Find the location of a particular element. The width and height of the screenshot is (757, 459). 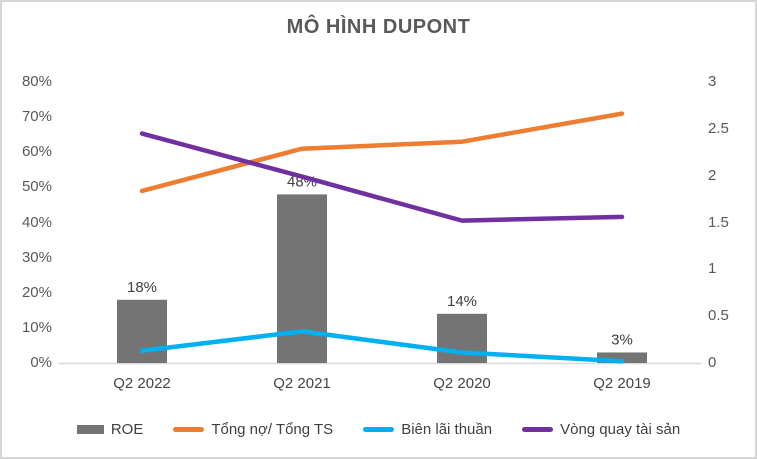

x-axis-label: Q2 2020 is located at coordinates (462, 383).